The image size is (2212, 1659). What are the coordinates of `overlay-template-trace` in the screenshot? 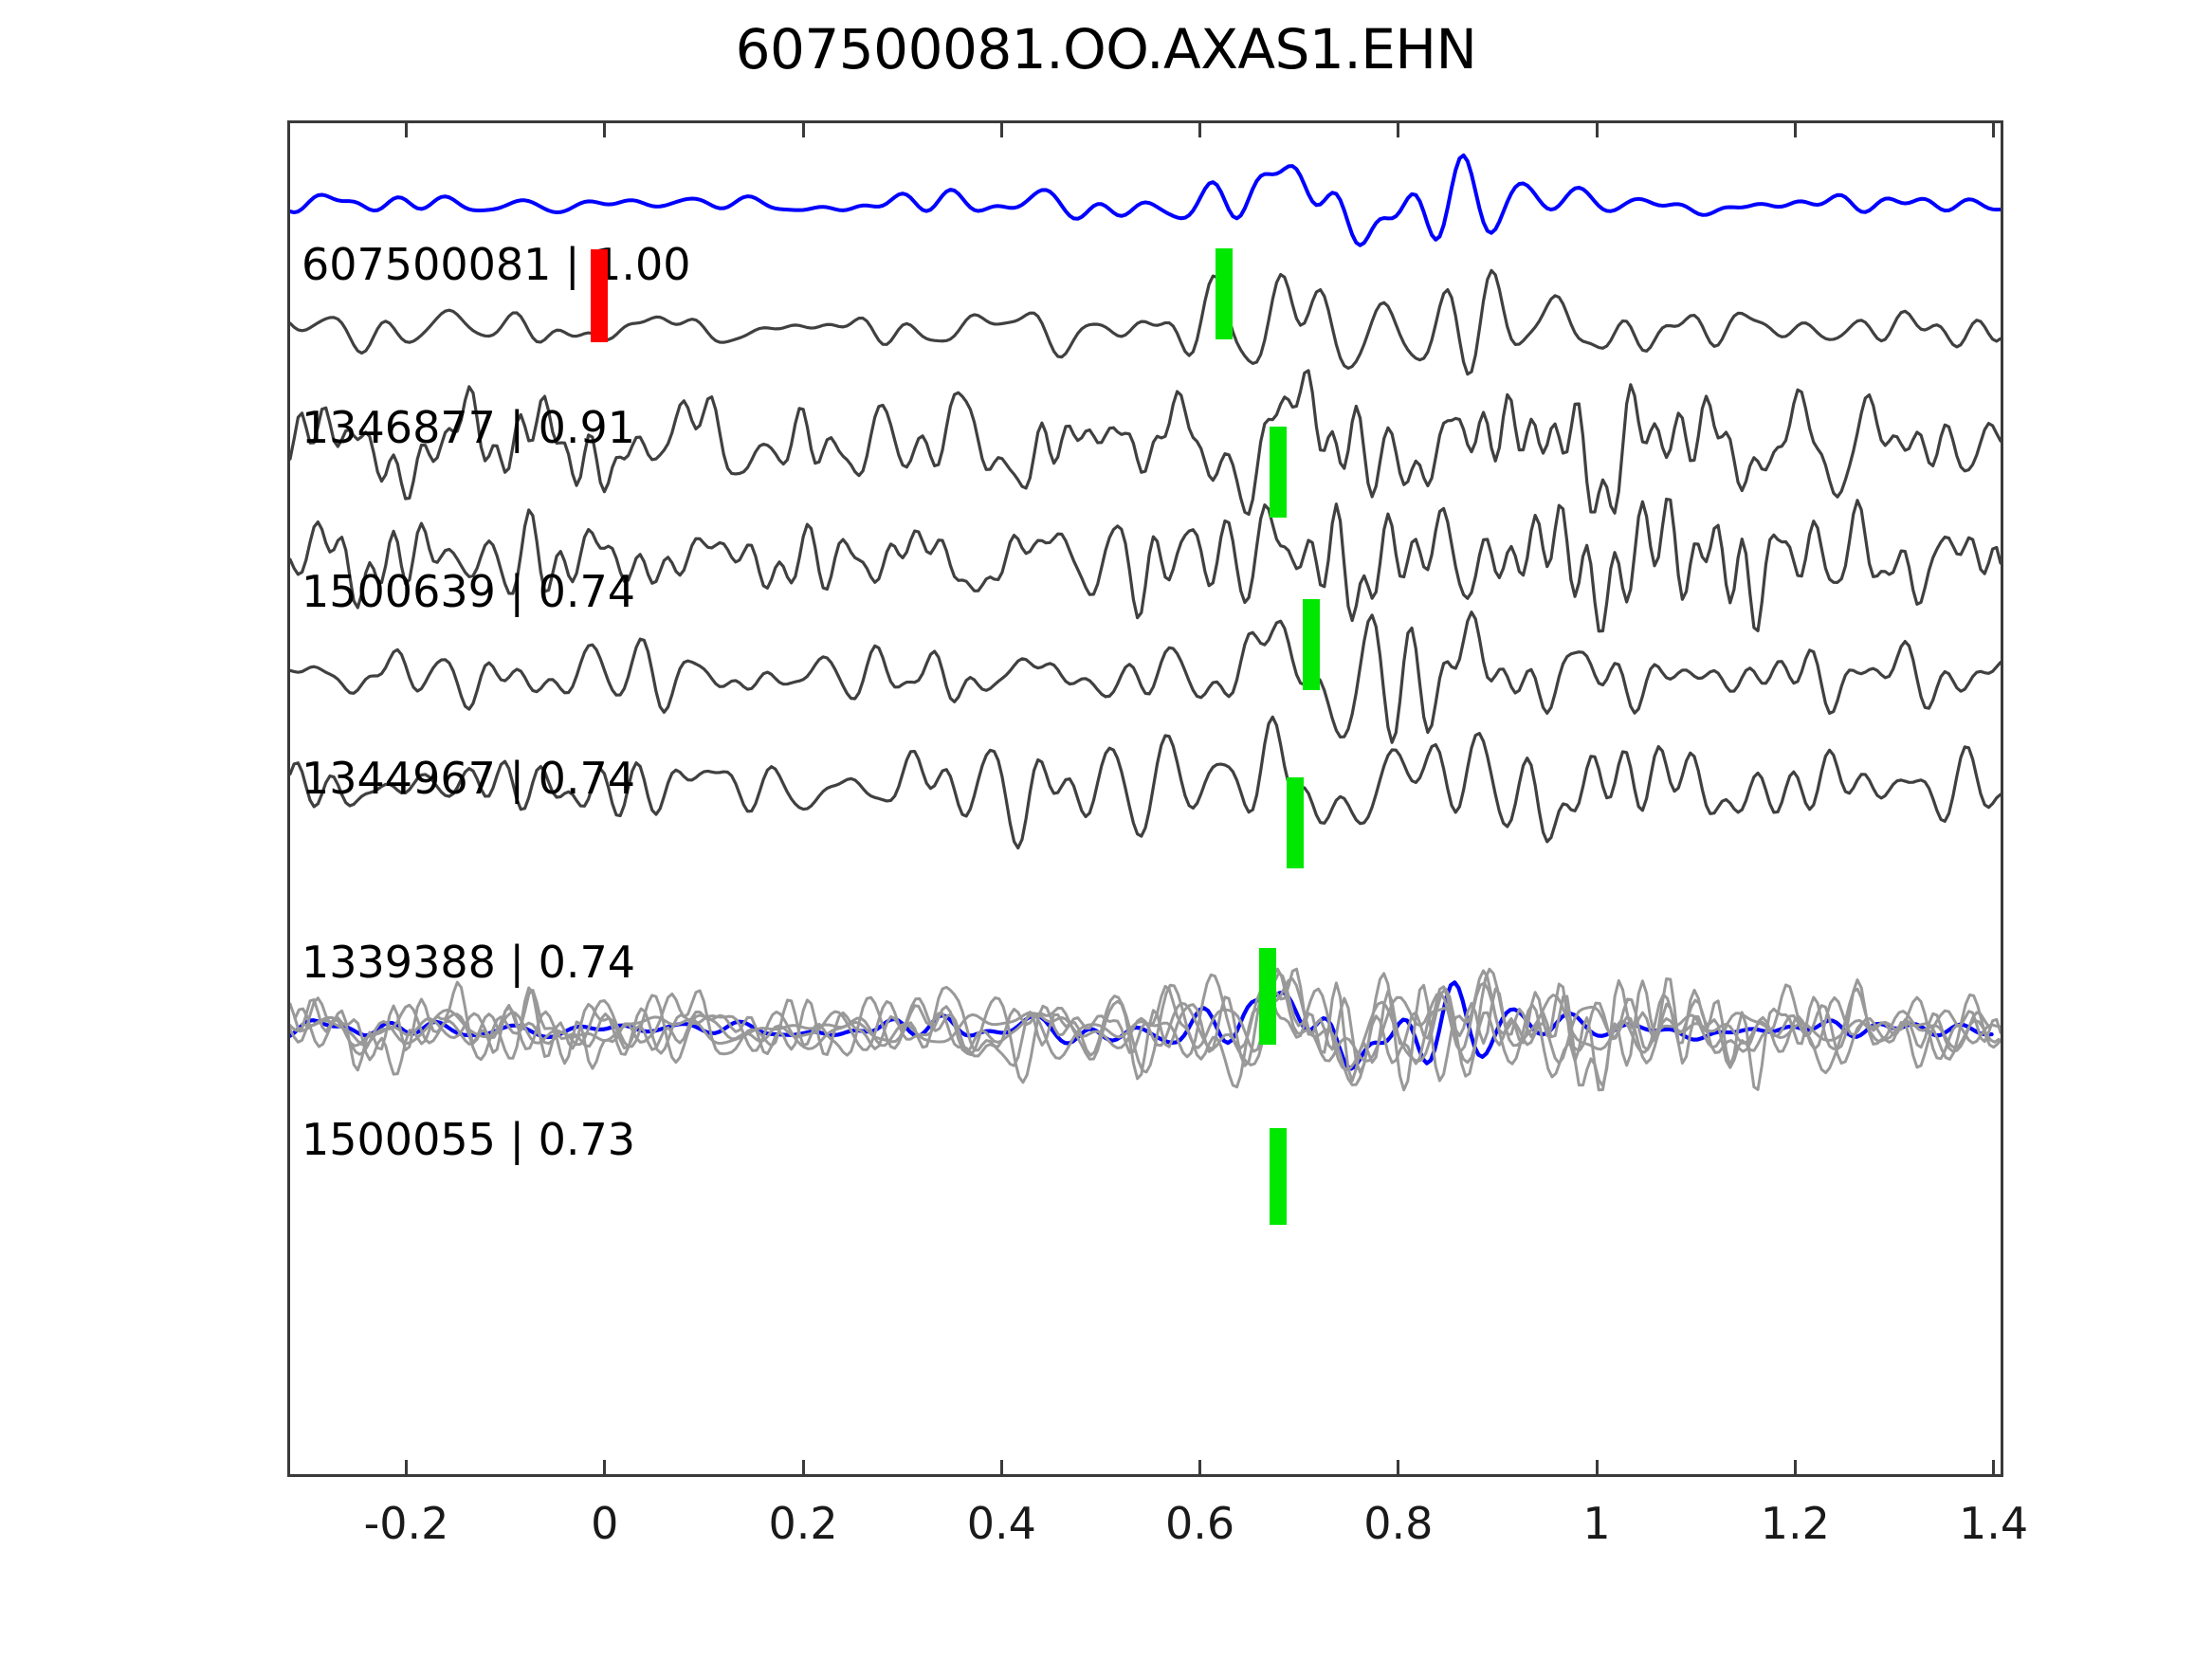 It's located at (1141, 1025).